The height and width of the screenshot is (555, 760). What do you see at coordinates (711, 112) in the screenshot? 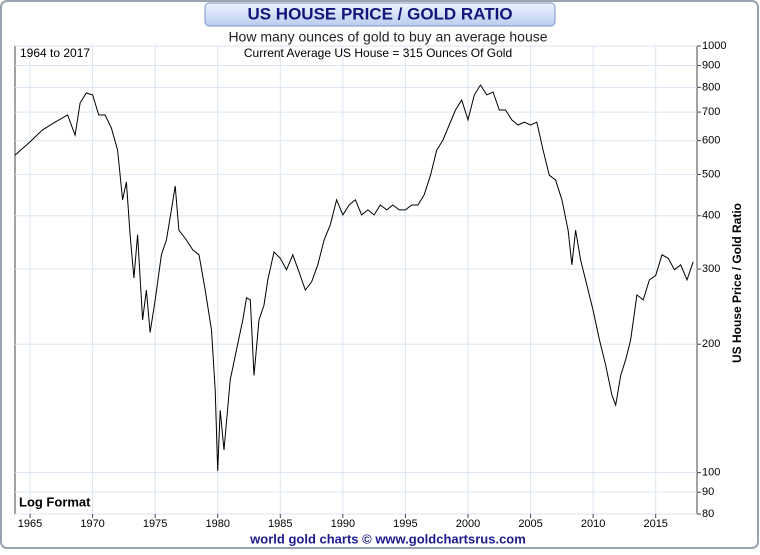
I see `y-tick-label: 700` at bounding box center [711, 112].